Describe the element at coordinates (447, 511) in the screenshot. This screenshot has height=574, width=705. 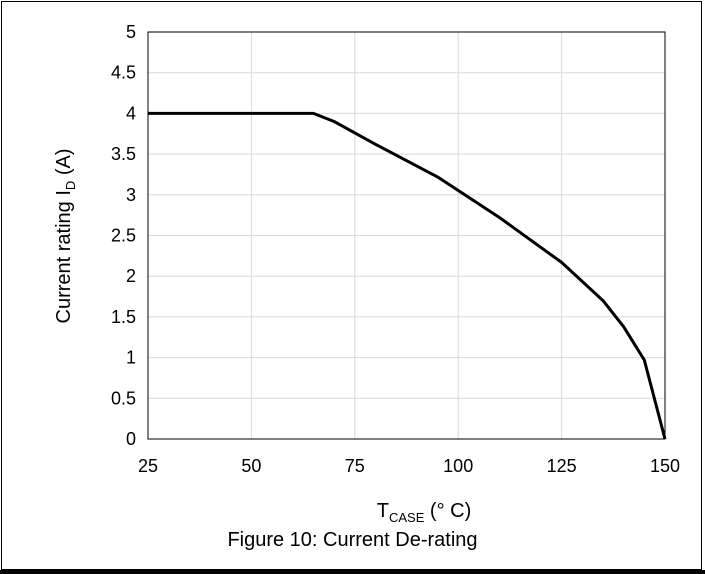
I see `x-axis-title-rest: (° C)` at that location.